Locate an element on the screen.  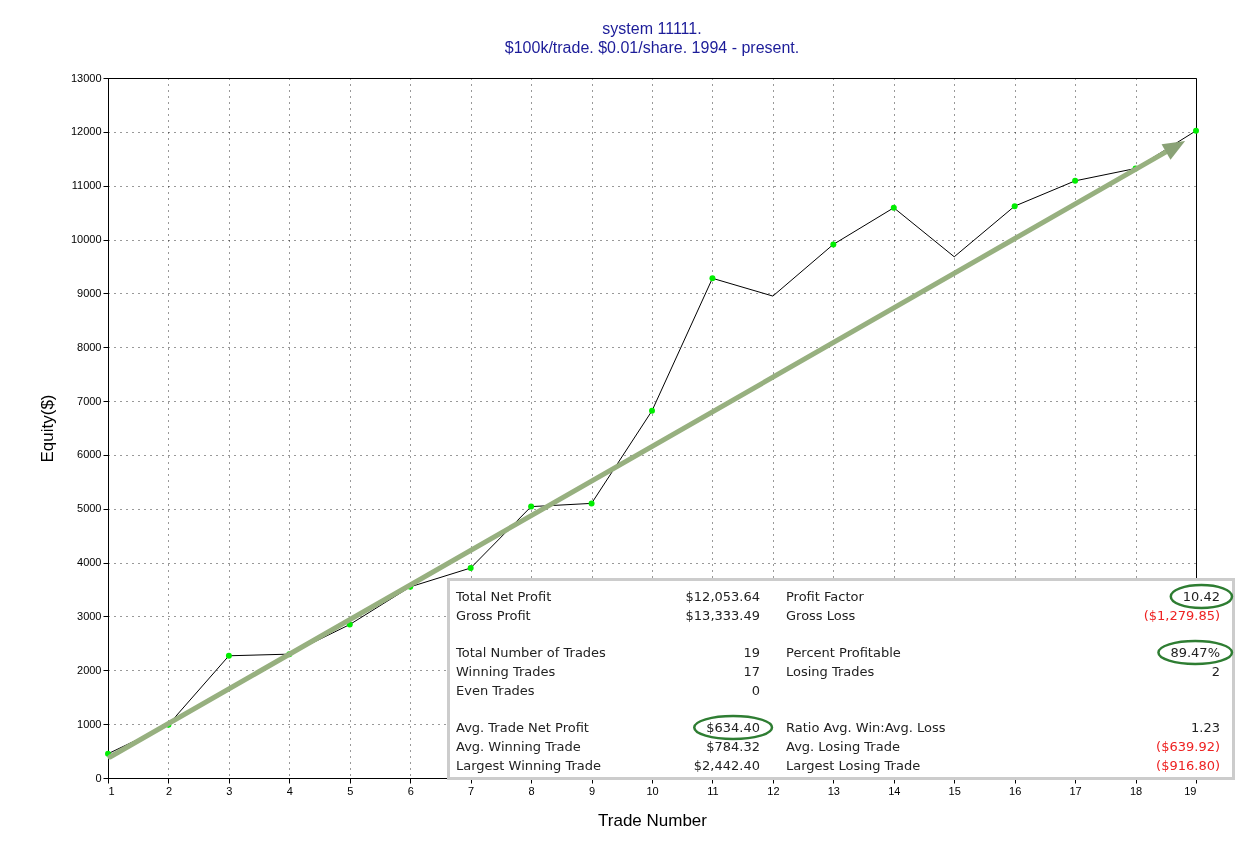
annotation: ($916.80) is located at coordinates (1188, 765).